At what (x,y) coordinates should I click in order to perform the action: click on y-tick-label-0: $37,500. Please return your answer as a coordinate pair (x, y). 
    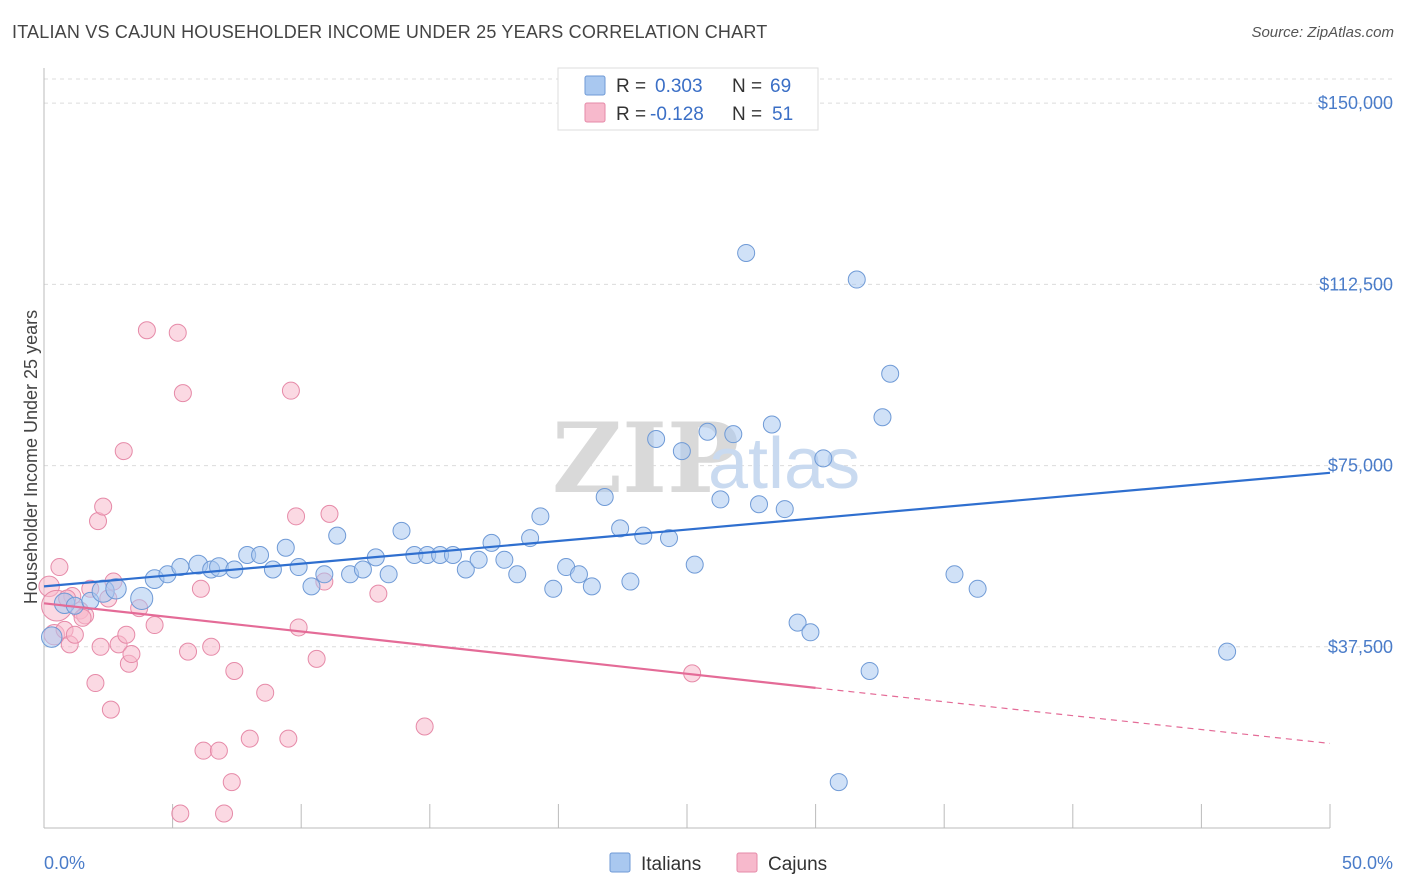
    Looking at the image, I should click on (1360, 647).